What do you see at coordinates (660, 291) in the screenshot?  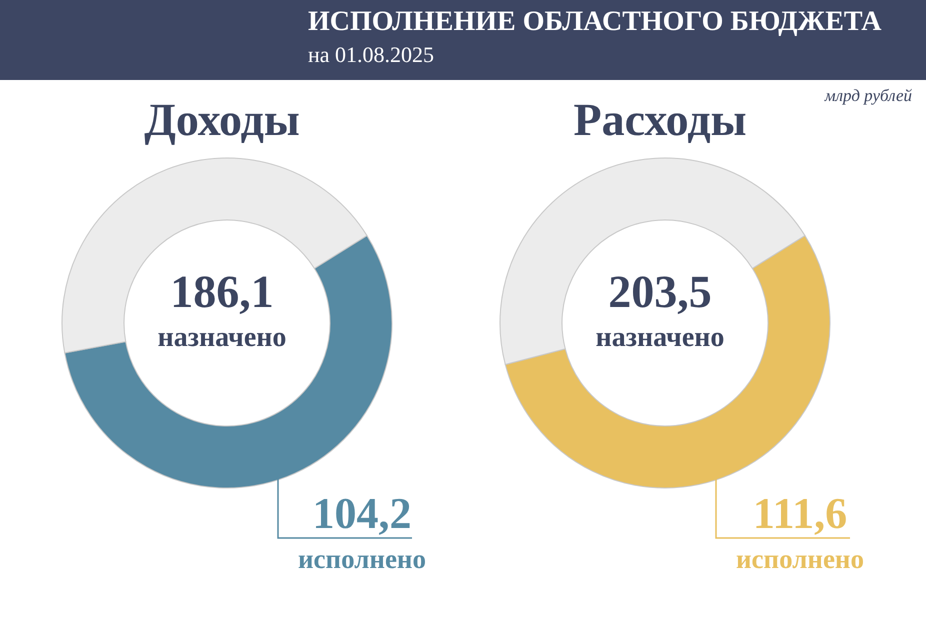 I see `text: 203,5` at bounding box center [660, 291].